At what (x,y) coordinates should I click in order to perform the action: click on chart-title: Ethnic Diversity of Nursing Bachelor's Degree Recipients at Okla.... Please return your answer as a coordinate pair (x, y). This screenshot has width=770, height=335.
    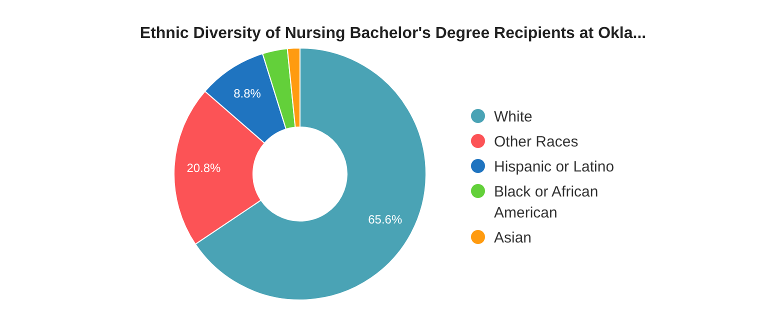
    Looking at the image, I should click on (393, 33).